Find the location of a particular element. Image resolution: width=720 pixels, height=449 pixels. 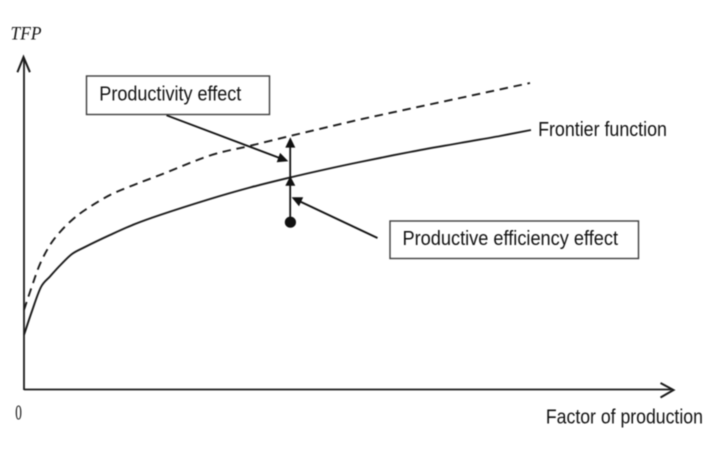

svg-text: Productivity effect is located at coordinates (170, 94).